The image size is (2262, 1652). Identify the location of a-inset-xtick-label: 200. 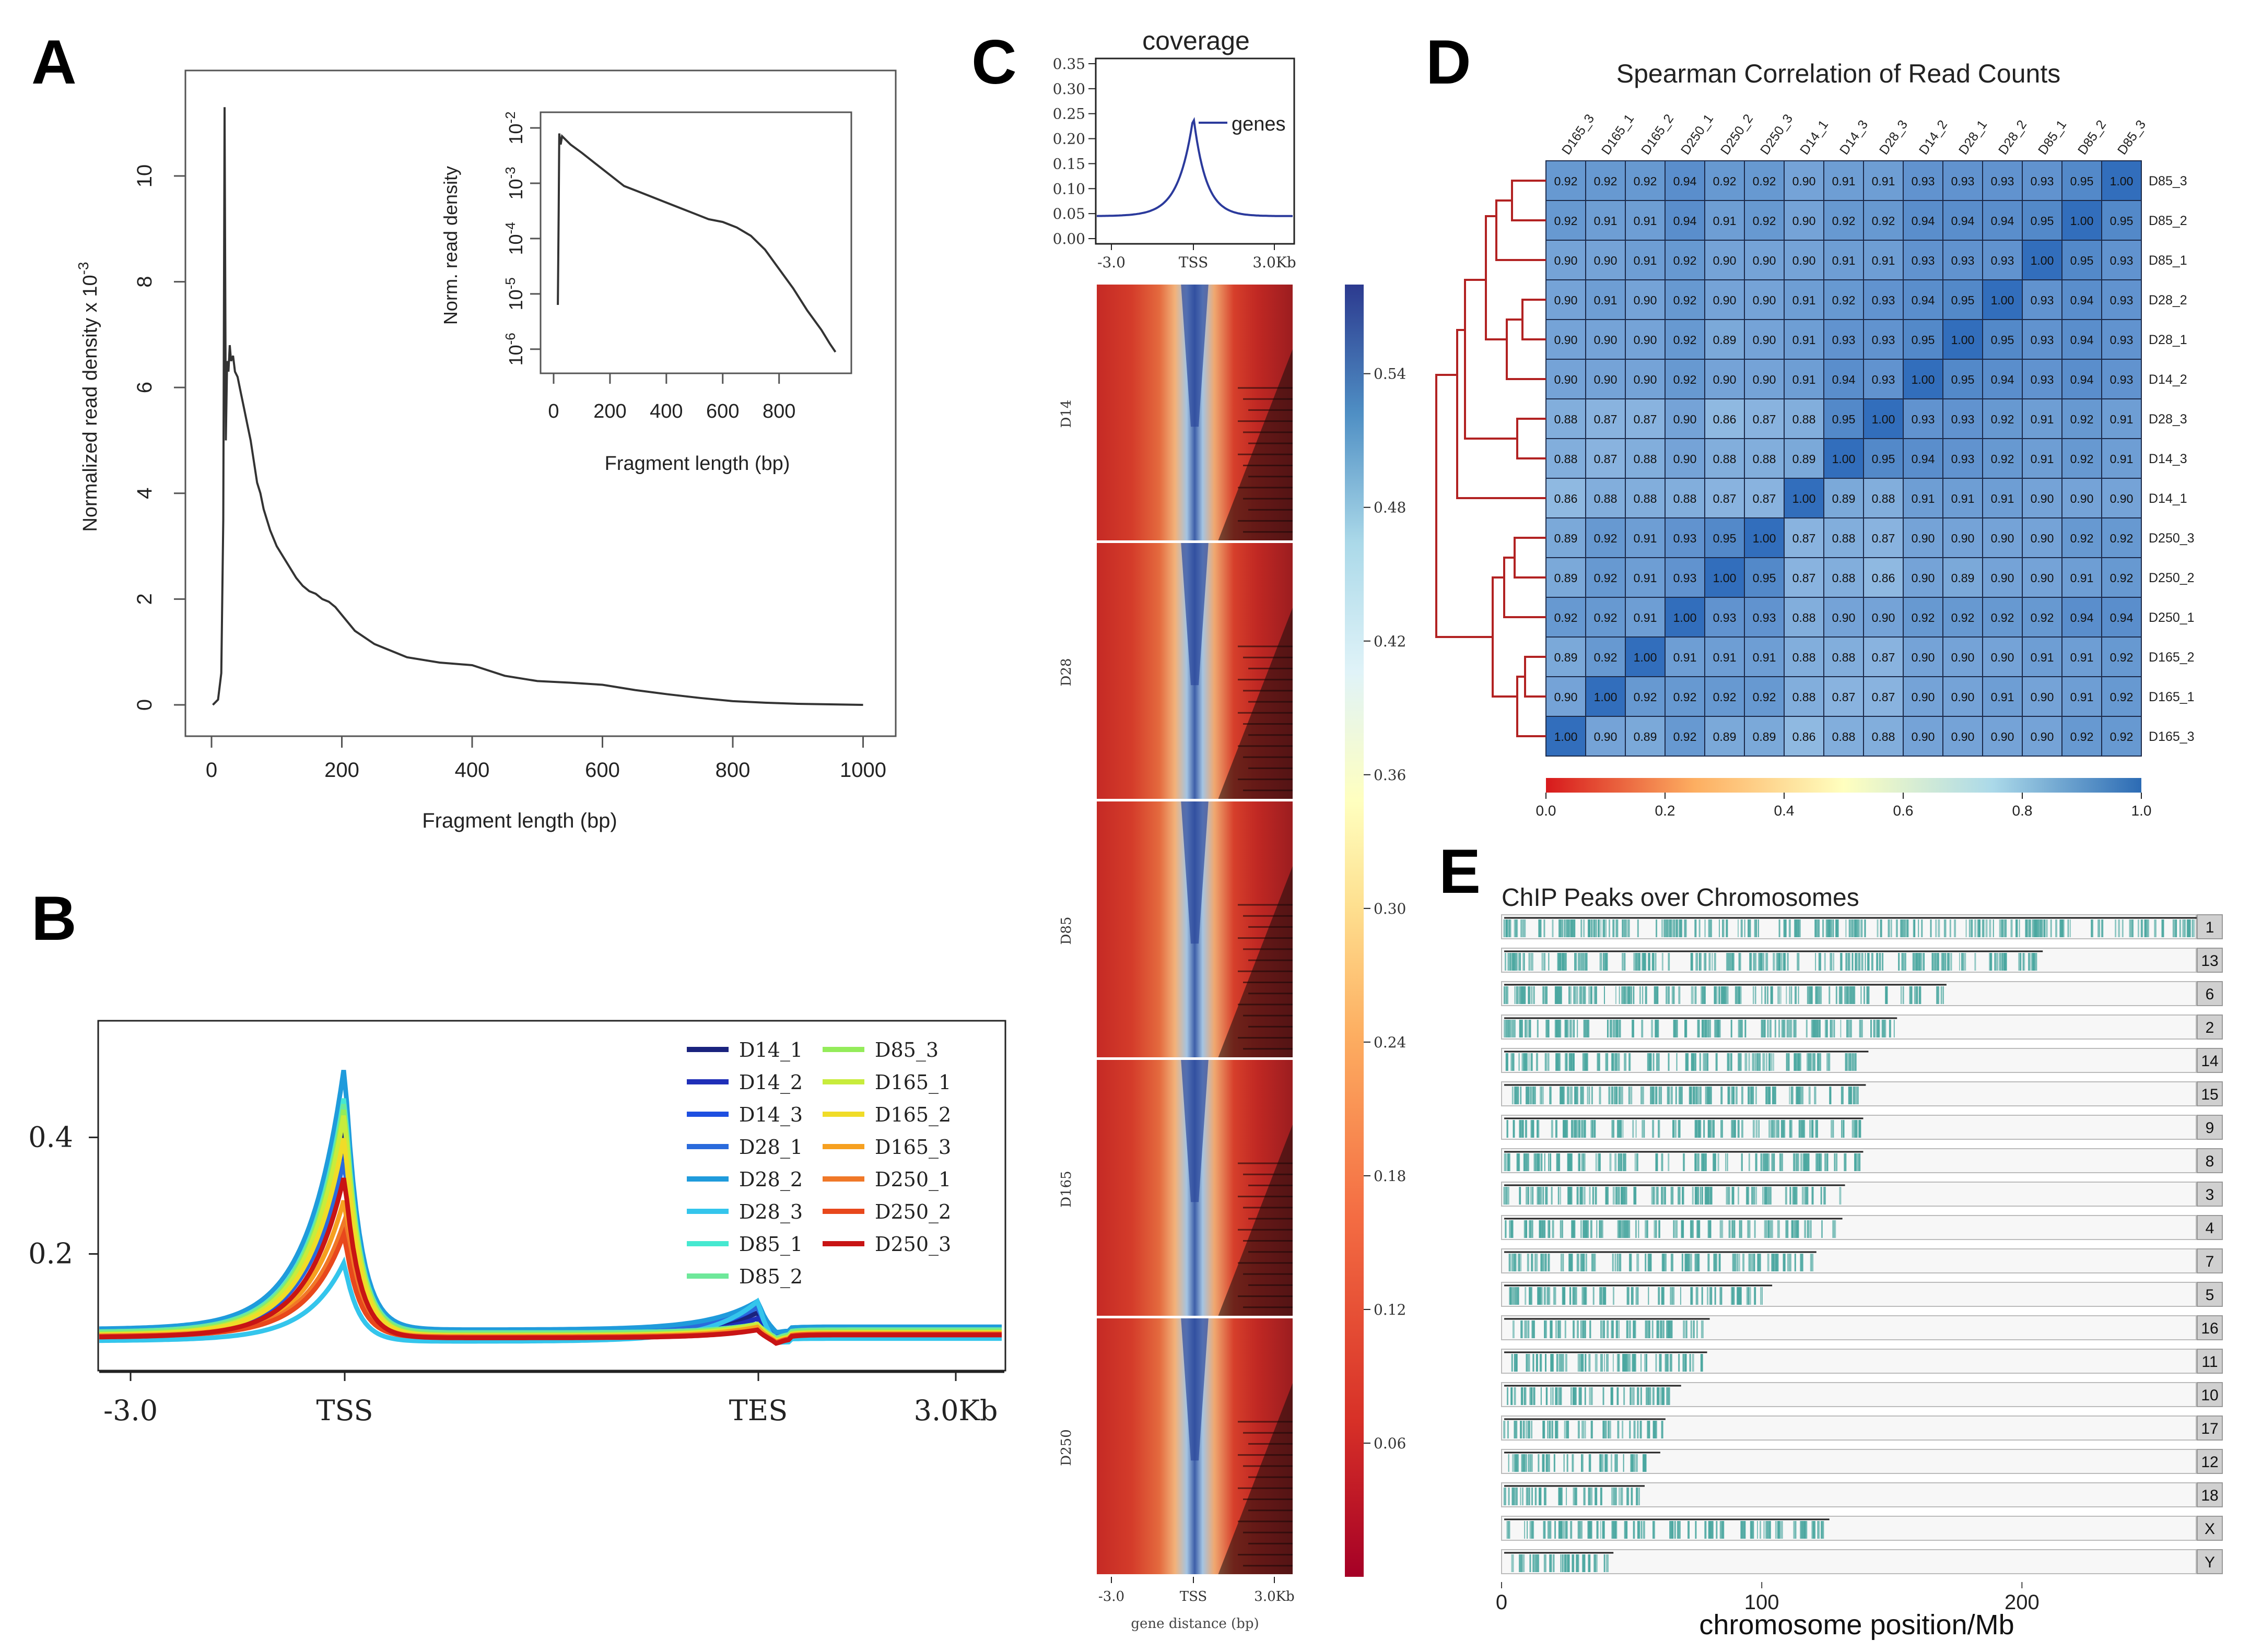
(610, 411).